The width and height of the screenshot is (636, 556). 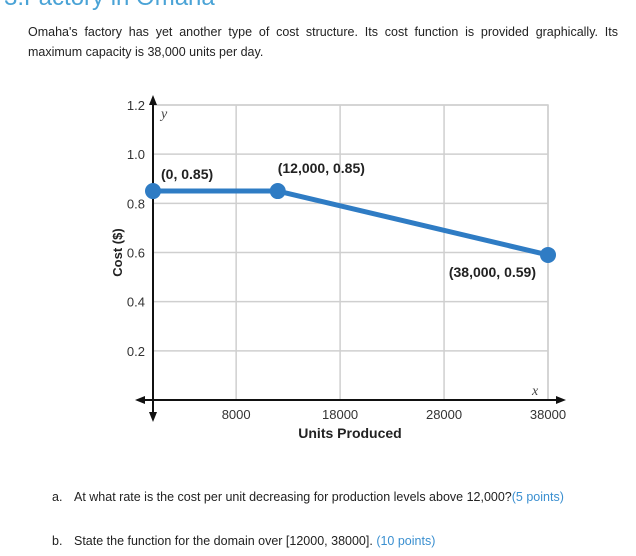 I want to click on point-label-2: (38,000, 0.59), so click(x=492, y=272).